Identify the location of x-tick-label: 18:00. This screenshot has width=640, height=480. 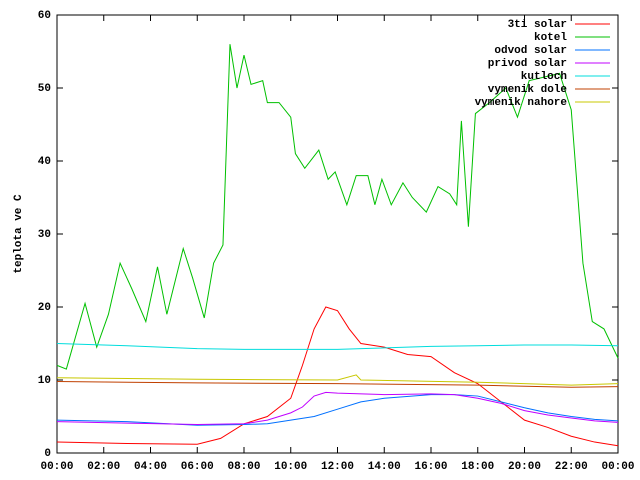
(477, 467).